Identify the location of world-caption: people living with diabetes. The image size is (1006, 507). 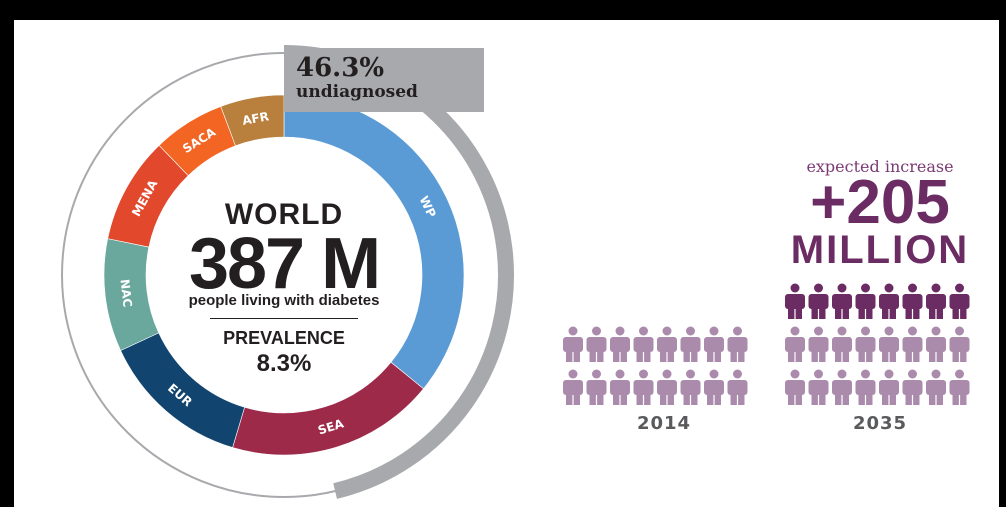
(284, 300).